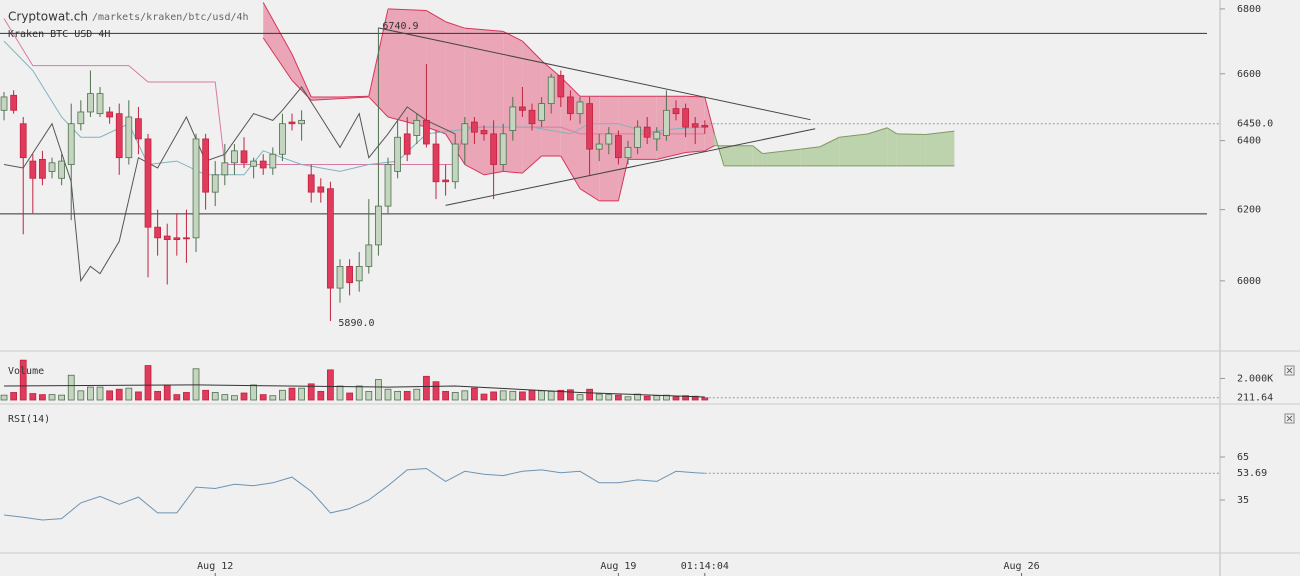  What do you see at coordinates (1243, 500) in the screenshot?
I see `y-tick-label: 35` at bounding box center [1243, 500].